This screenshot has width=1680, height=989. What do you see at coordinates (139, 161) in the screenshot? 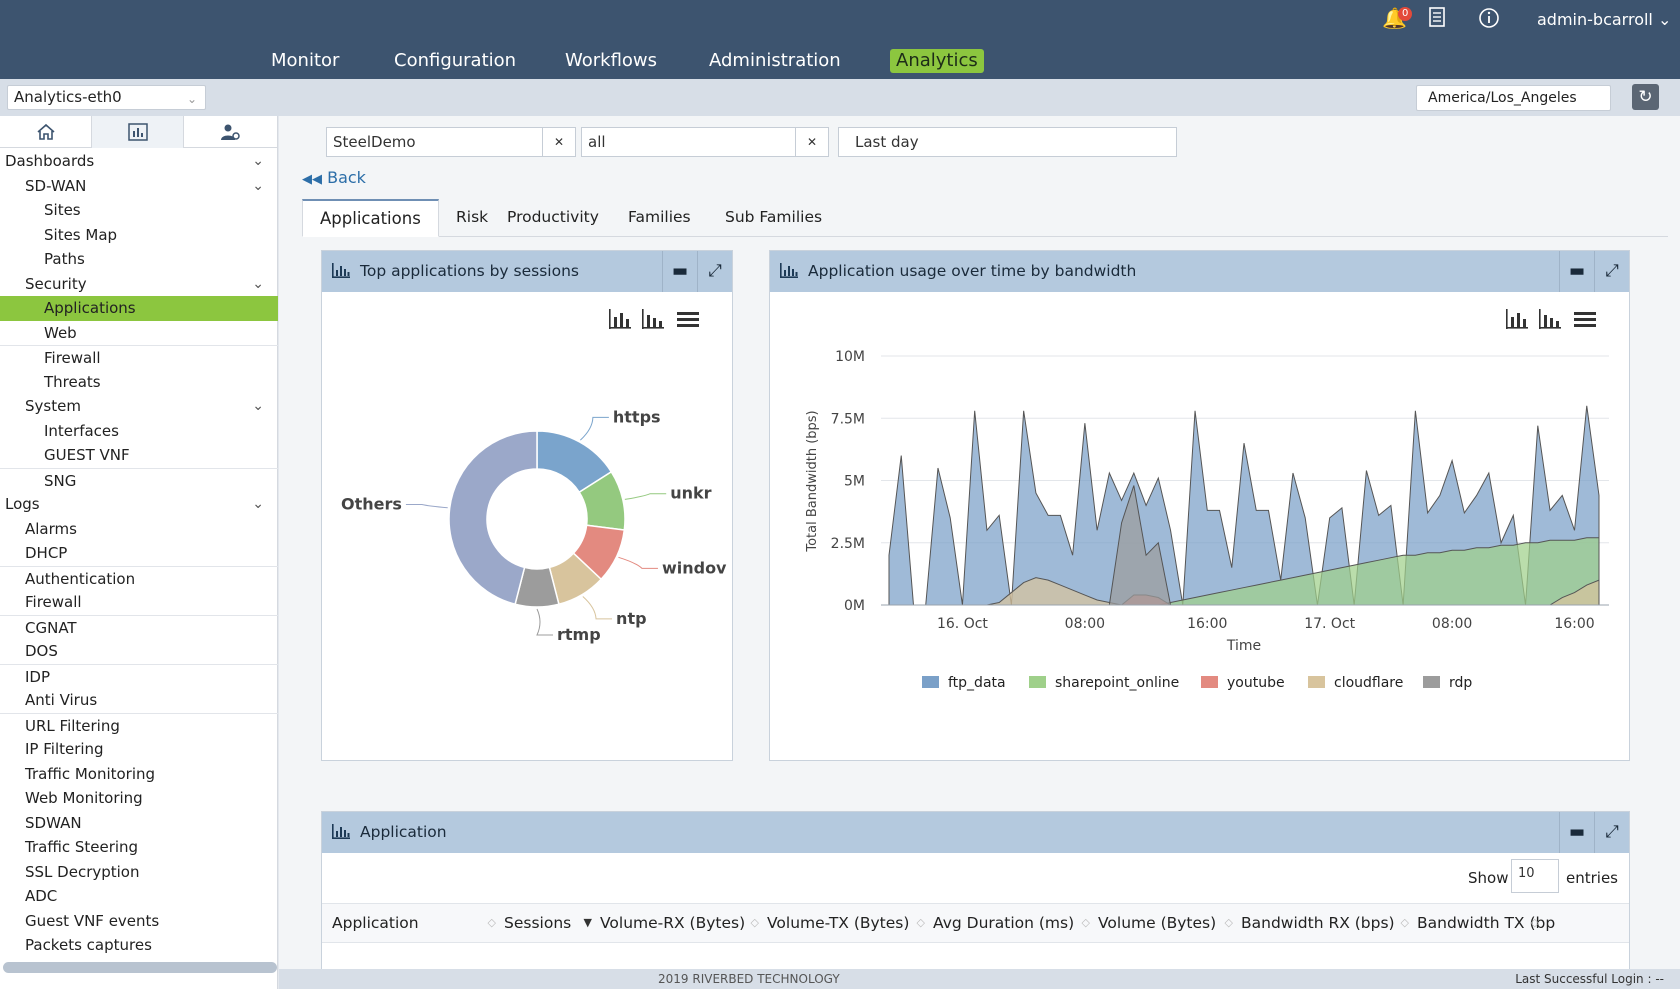
I see `sidebar-item-dashboards: Dashboards ⌄` at bounding box center [139, 161].